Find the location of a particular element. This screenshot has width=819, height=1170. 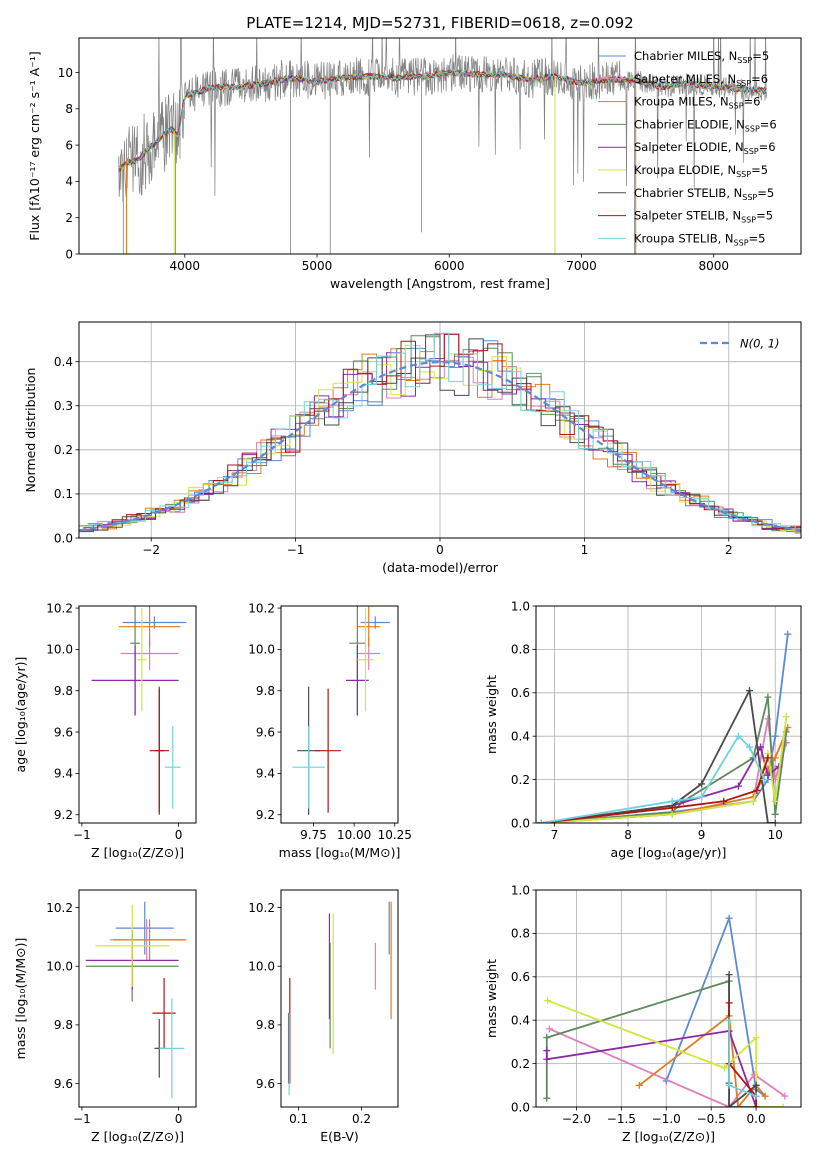

age_vs_mass-xtick-label: 10.00 is located at coordinates (354, 835).